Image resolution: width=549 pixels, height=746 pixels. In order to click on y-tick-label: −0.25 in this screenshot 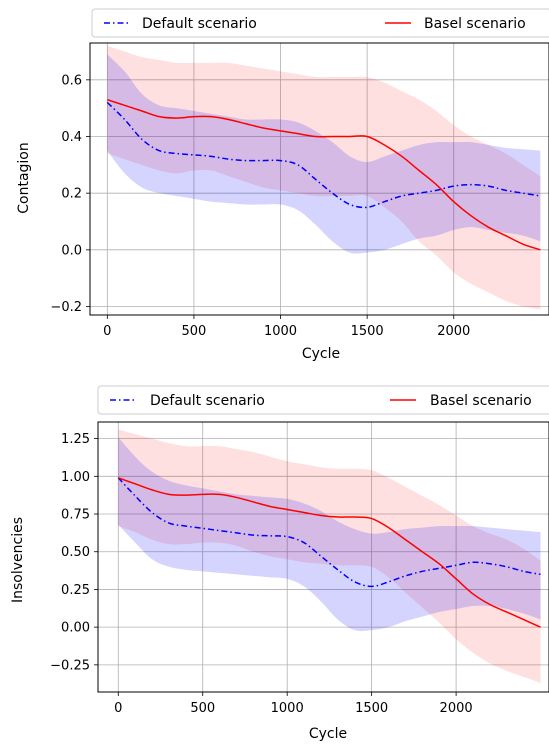, I will do `click(70, 665)`.